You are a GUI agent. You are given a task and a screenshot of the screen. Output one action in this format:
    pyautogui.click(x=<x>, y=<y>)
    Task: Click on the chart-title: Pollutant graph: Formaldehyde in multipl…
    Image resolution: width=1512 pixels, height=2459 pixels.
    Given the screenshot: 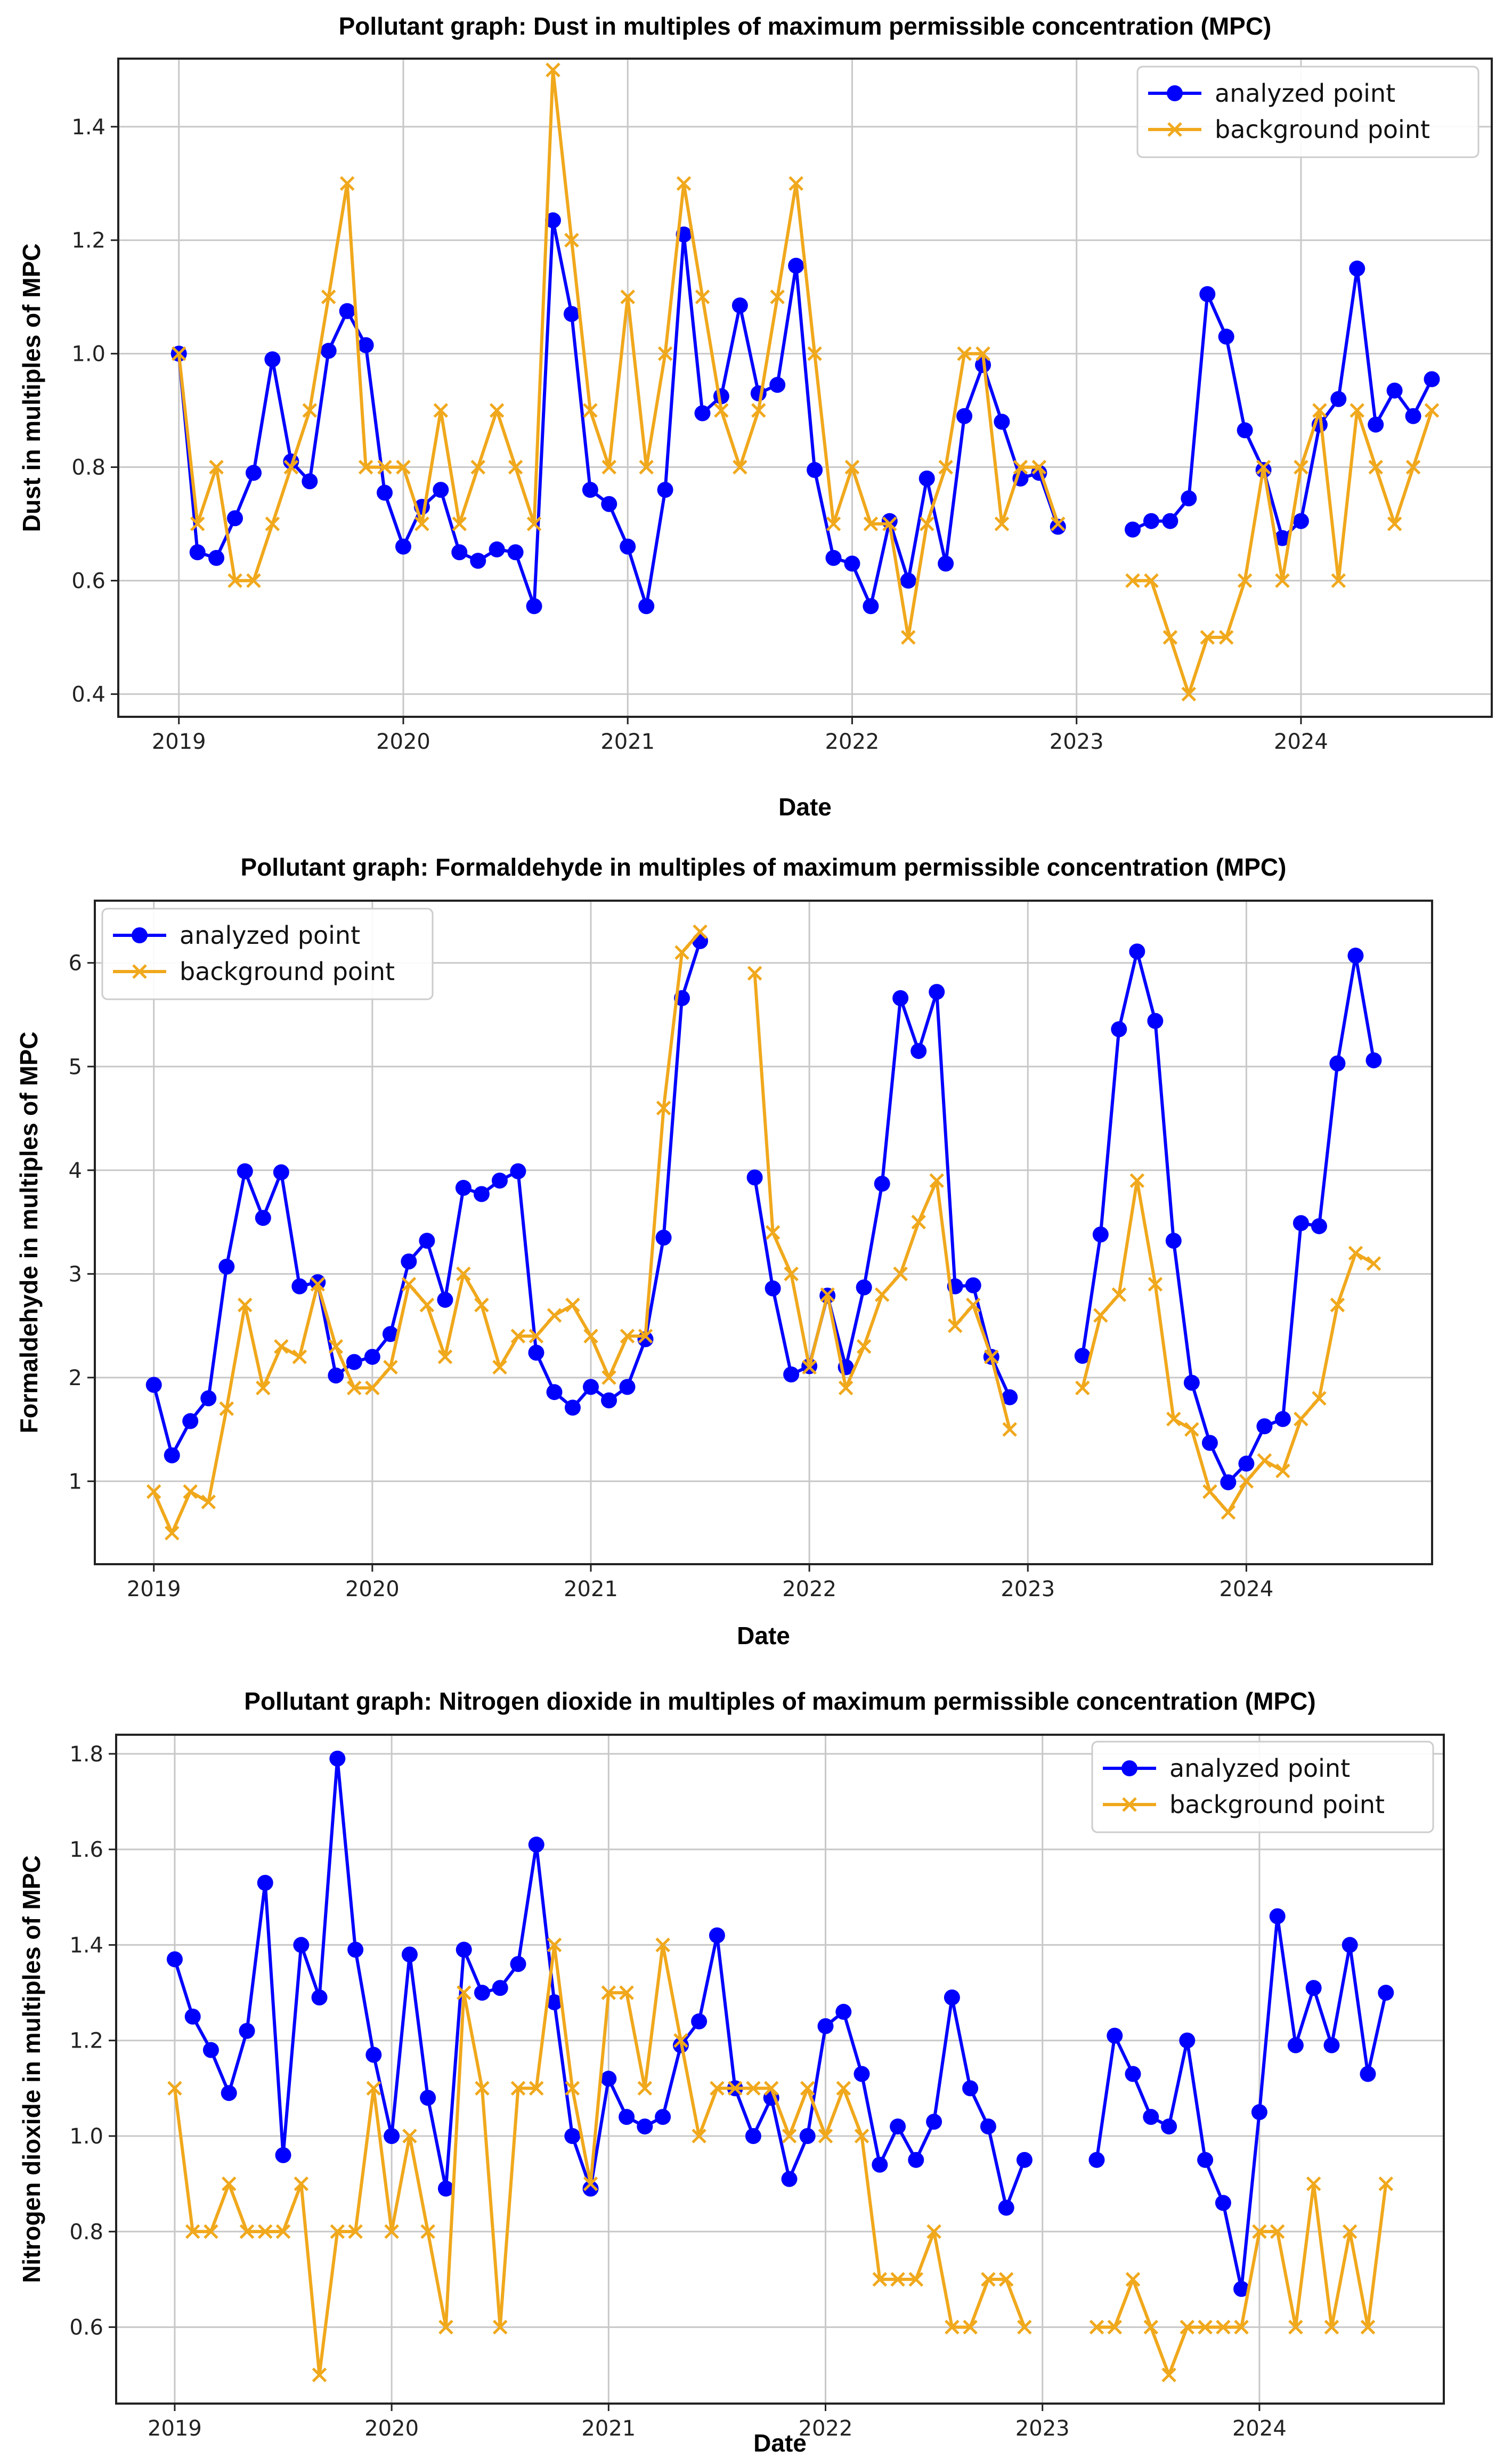 What is the action you would take?
    pyautogui.click(x=764, y=867)
    